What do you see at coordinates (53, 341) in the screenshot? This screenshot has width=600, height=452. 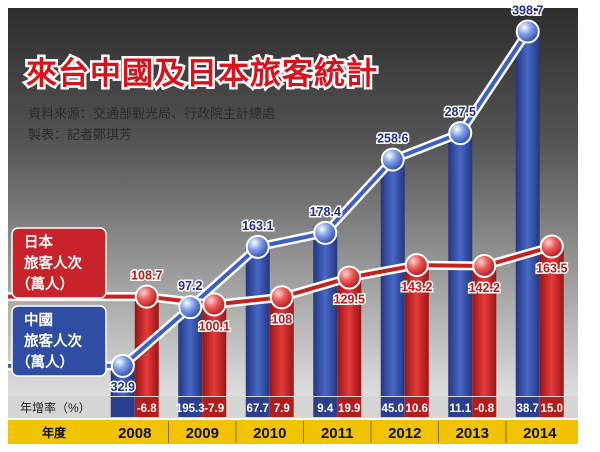 I see `legend-china-line2: 旅客人次` at bounding box center [53, 341].